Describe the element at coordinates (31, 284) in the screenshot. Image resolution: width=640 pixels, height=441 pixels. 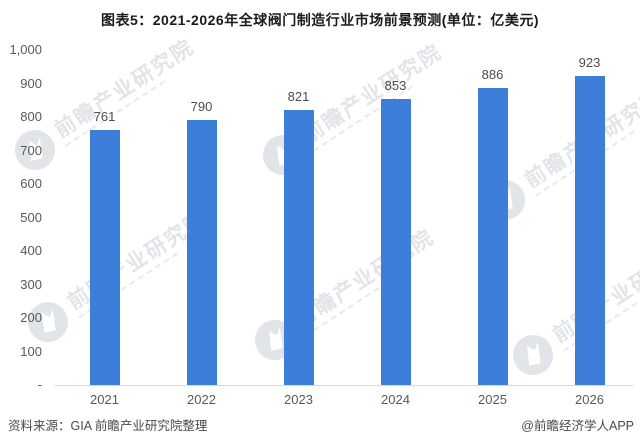
I see `y-axis-tick-label: 300` at that location.